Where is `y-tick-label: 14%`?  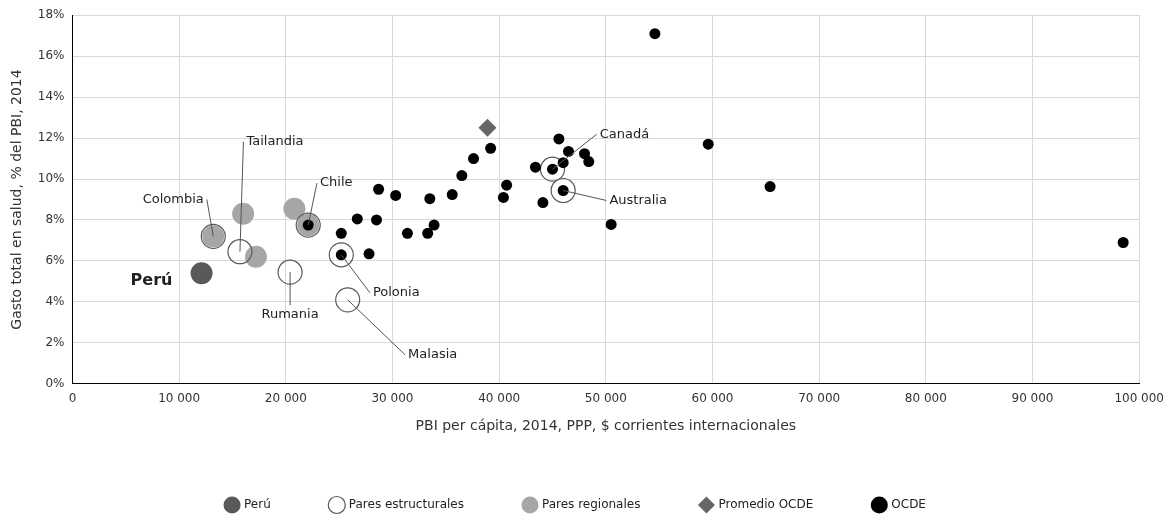 y-tick-label: 14% is located at coordinates (51, 96).